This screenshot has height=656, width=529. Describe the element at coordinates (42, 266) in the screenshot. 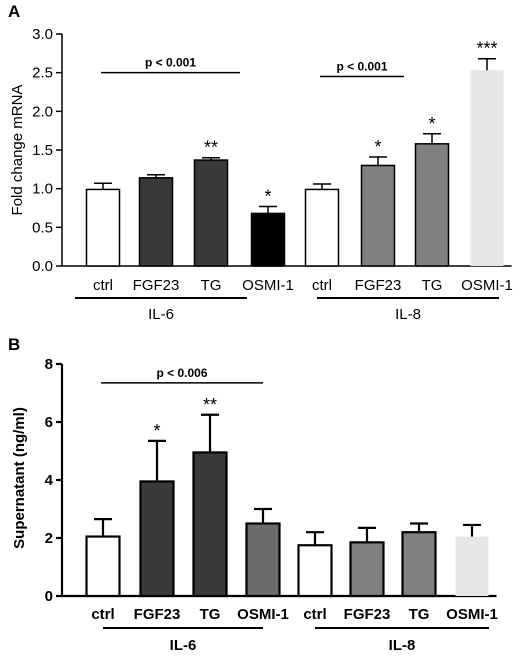

I see `y-tick-label: 0.0` at that location.